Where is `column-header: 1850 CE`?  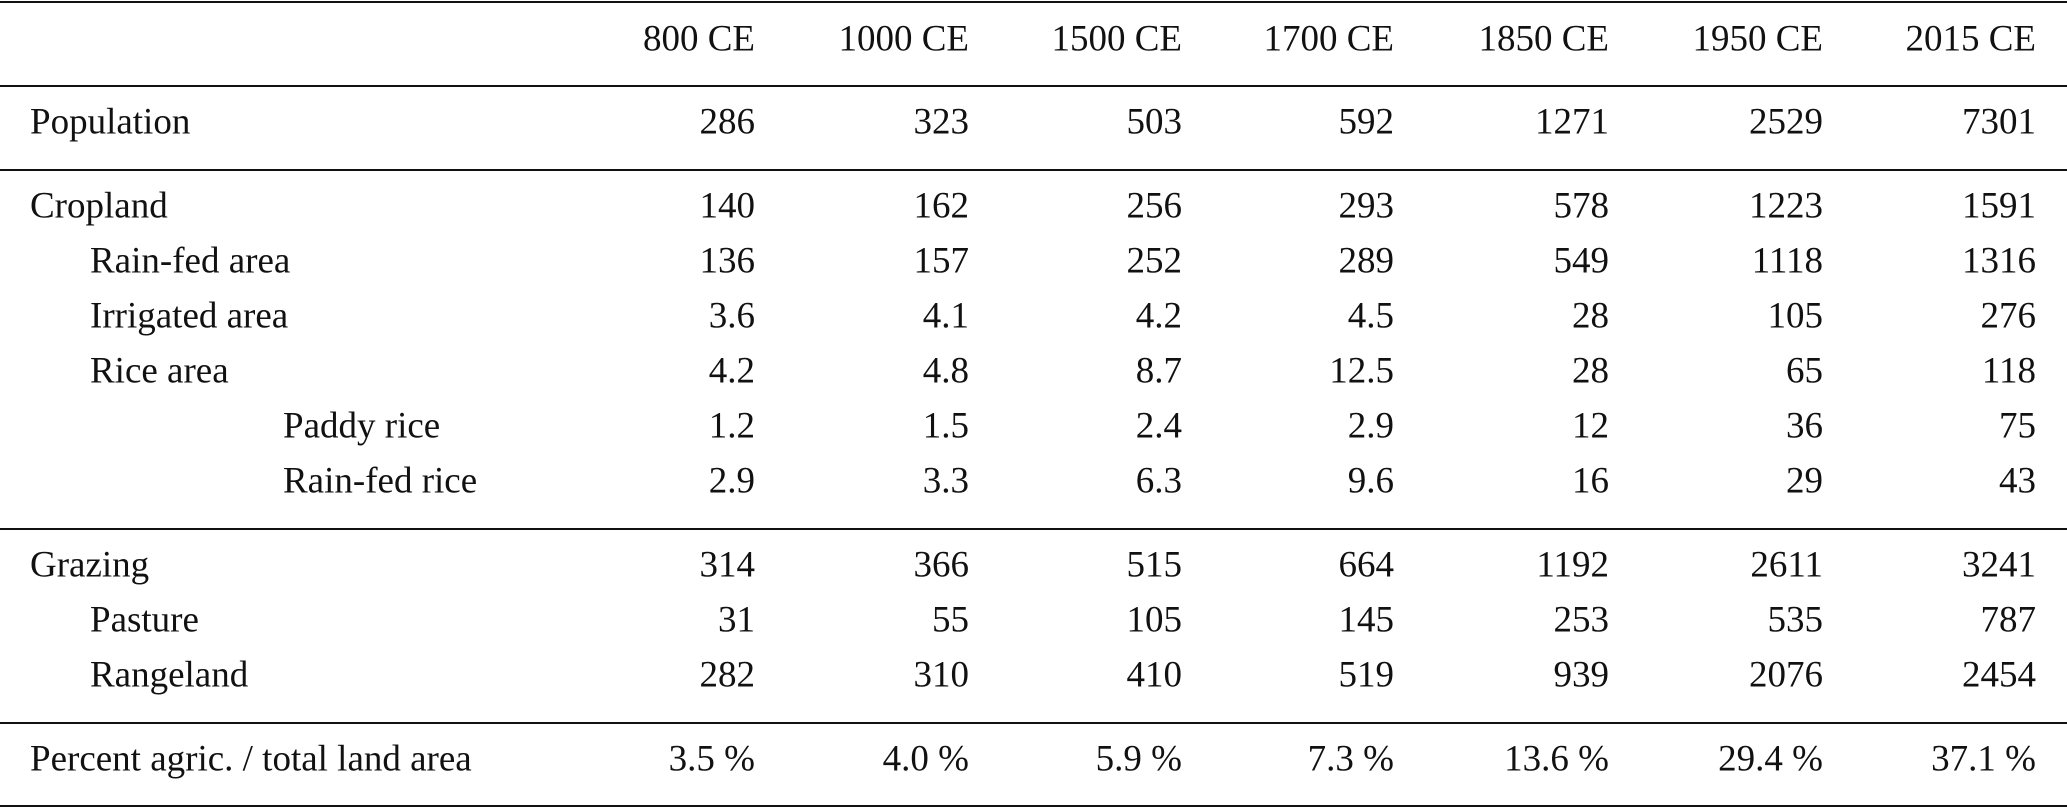 column-header: 1850 CE is located at coordinates (1543, 38).